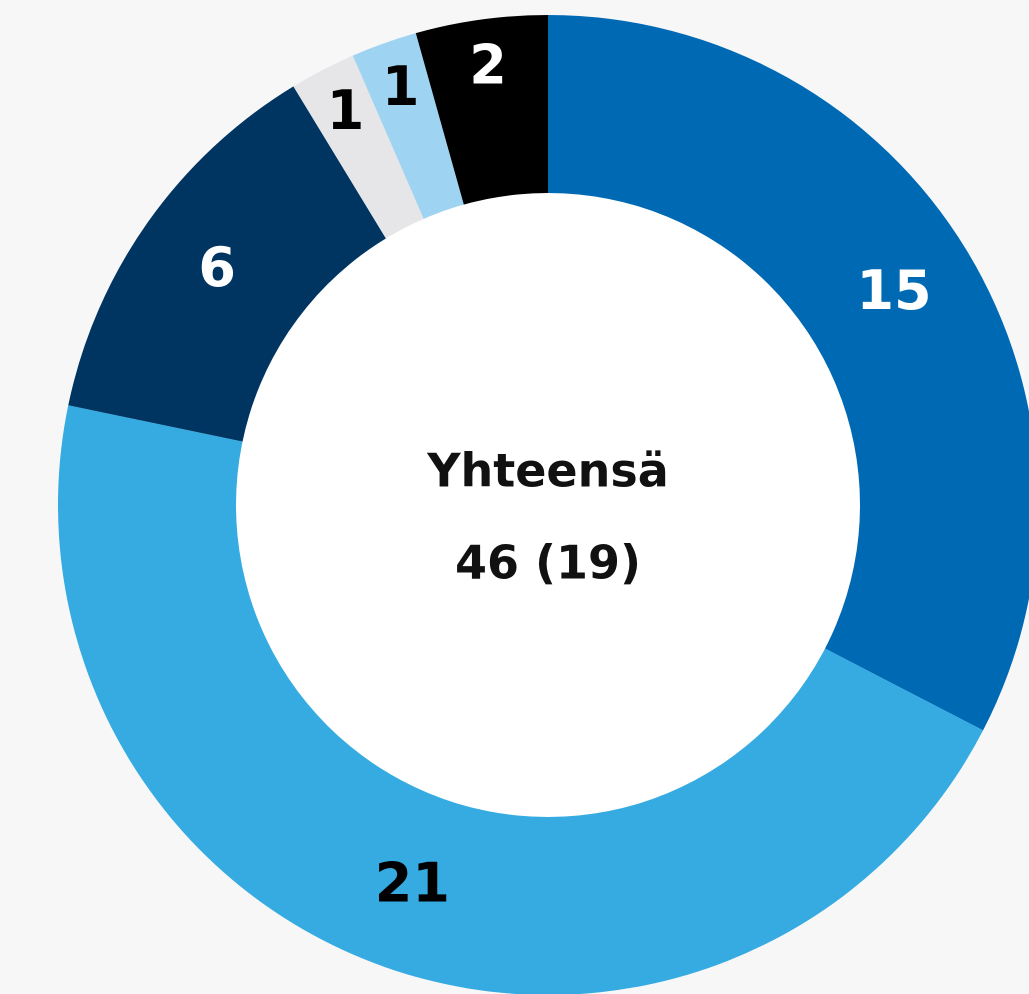 The width and height of the screenshot is (1029, 994). Describe the element at coordinates (412, 882) in the screenshot. I see `slice-label: 21` at that location.